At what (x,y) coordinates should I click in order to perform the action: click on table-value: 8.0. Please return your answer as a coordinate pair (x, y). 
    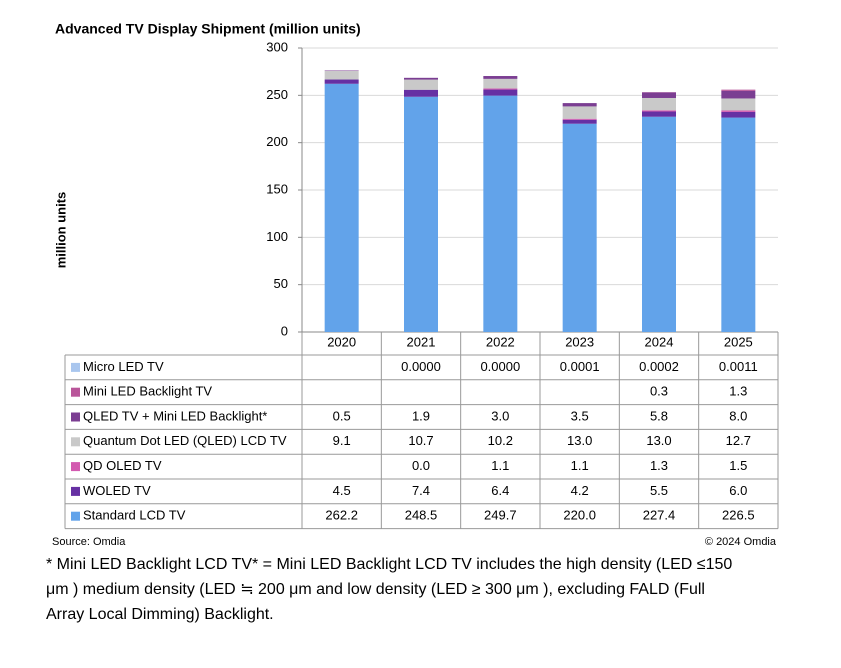
    Looking at the image, I should click on (738, 415).